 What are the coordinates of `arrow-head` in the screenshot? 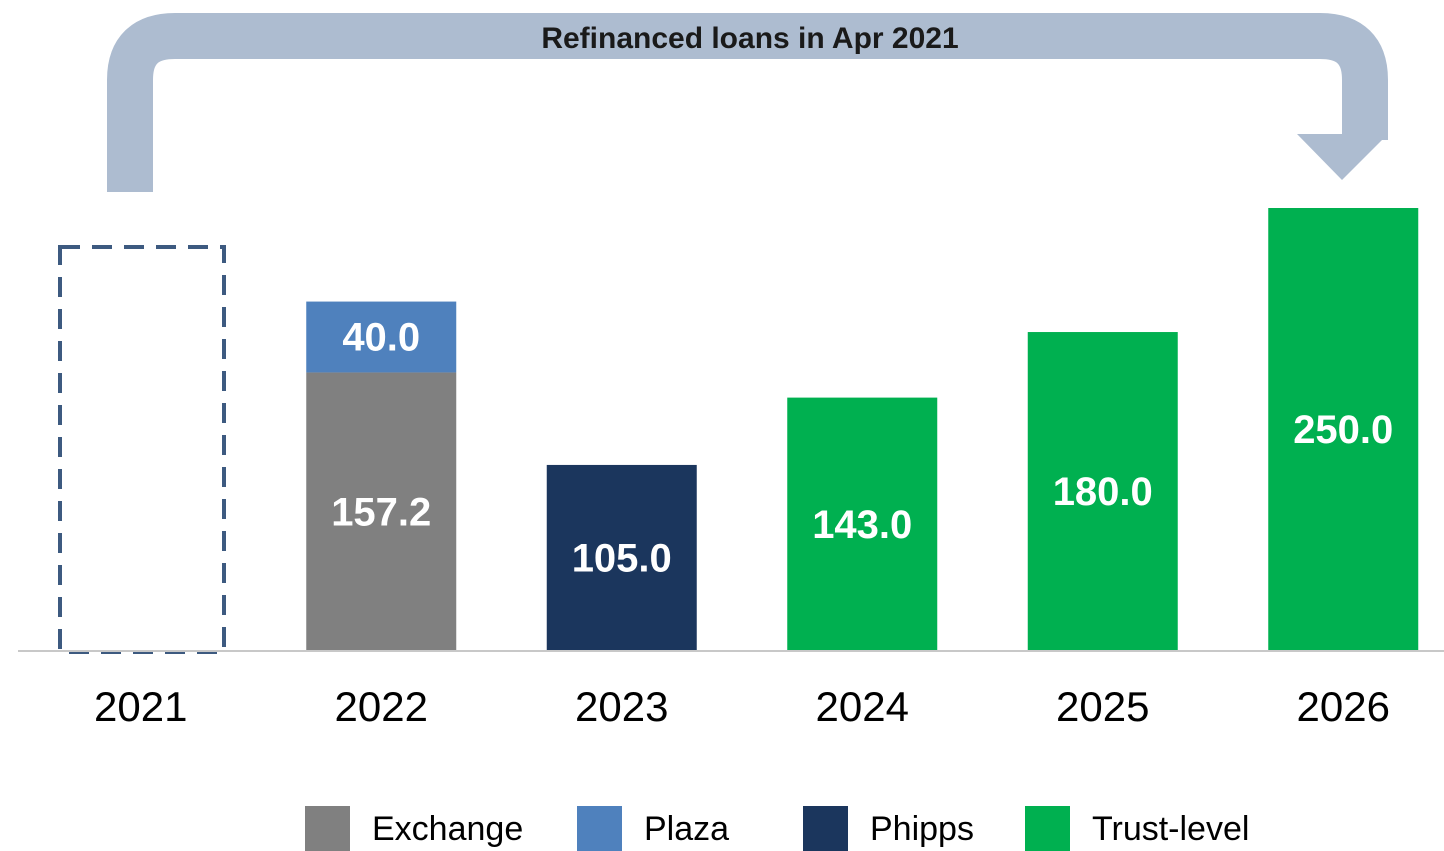 It's located at (1342, 157).